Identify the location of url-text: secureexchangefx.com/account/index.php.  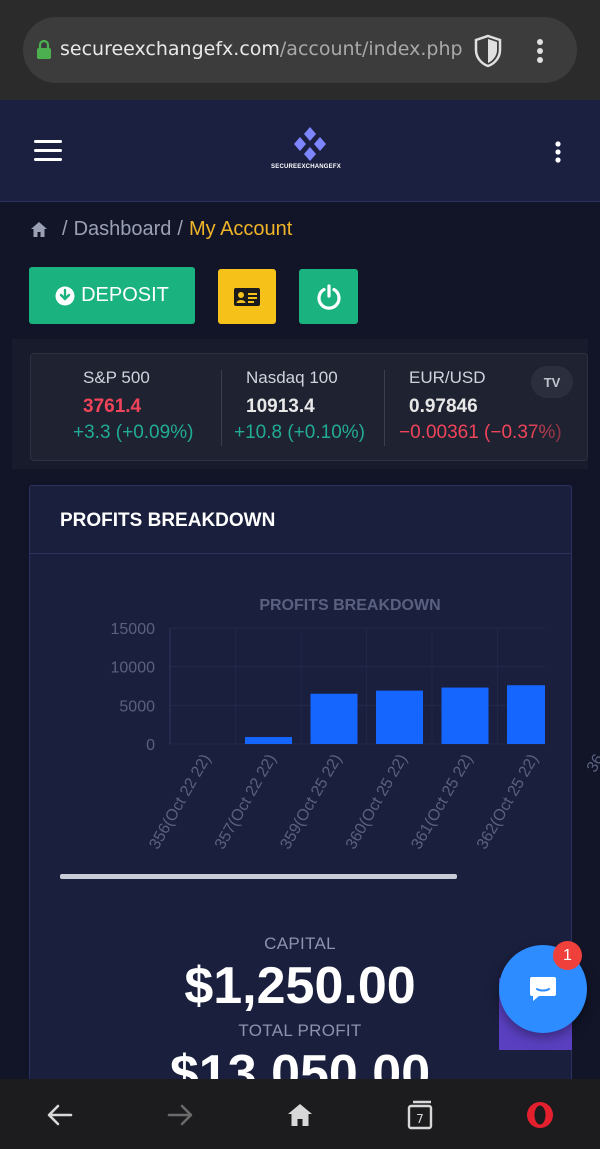
(261, 49).